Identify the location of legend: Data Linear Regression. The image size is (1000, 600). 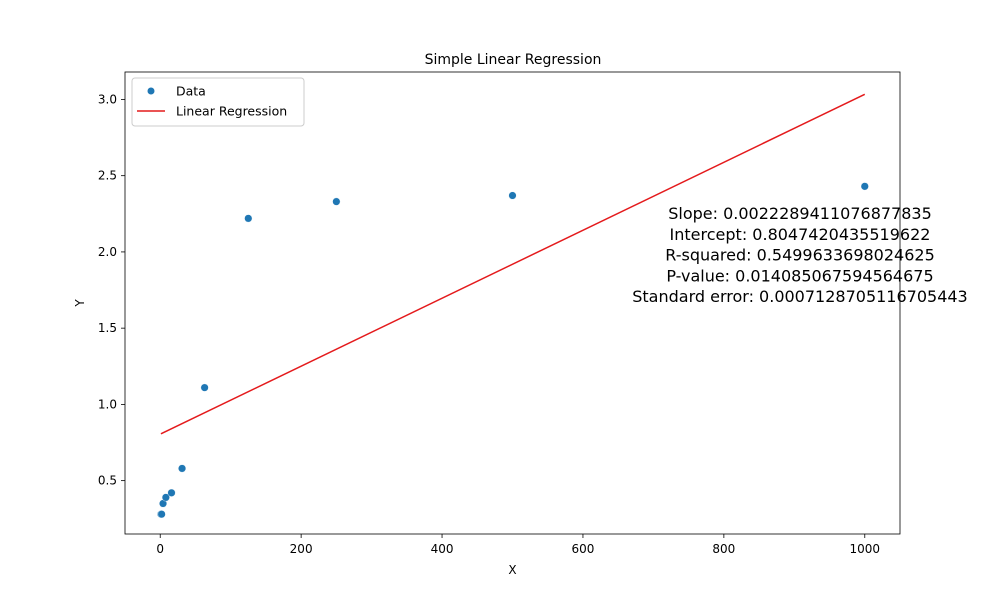
(218, 102).